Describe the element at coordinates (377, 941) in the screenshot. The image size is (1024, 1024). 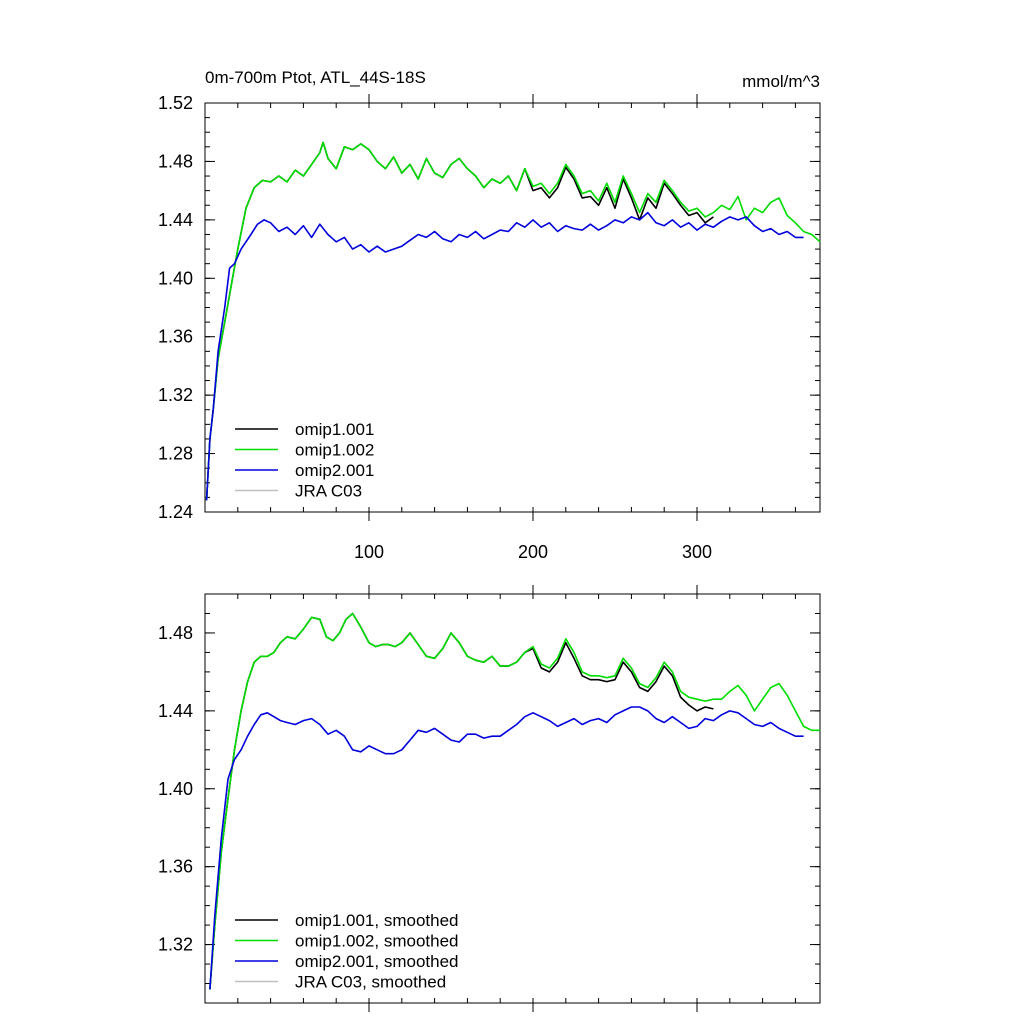
I see `legend-label: omip1.002, smoothed` at that location.